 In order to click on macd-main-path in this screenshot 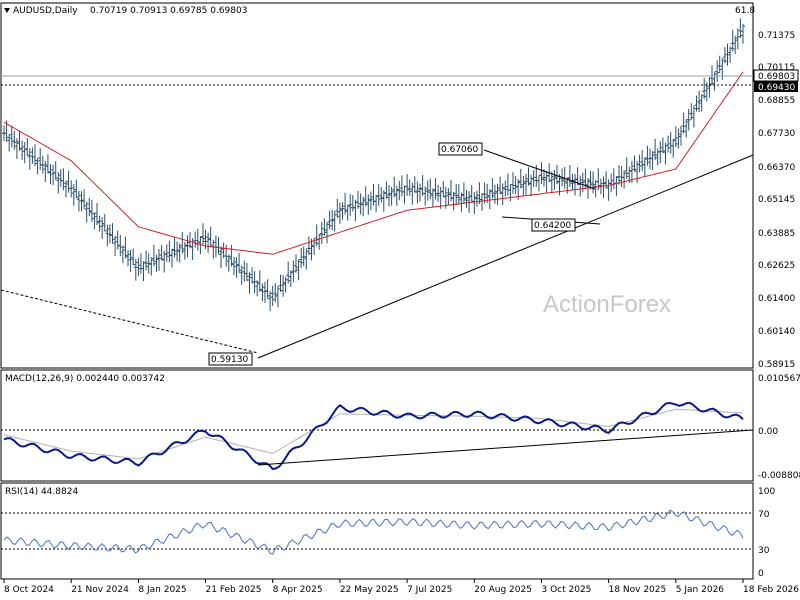, I will do `click(373, 436)`.